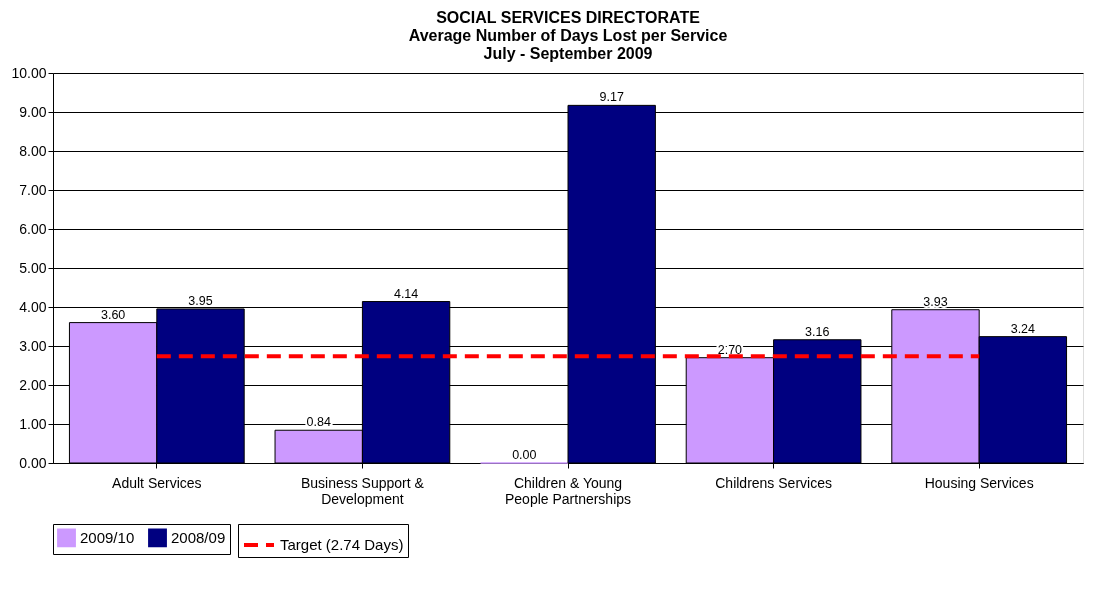 The width and height of the screenshot is (1113, 601). I want to click on y-tick-label: 1.00, so click(33, 423).